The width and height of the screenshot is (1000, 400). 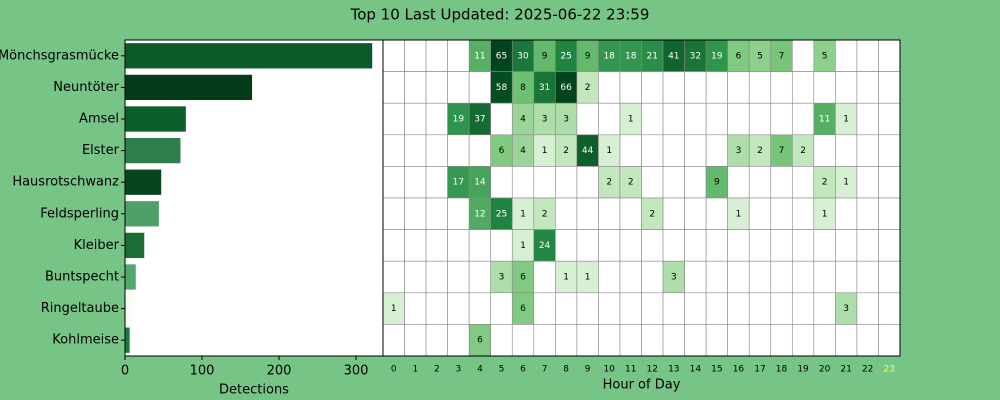 What do you see at coordinates (825, 370) in the screenshot?
I see `x-tick-label: 20` at bounding box center [825, 370].